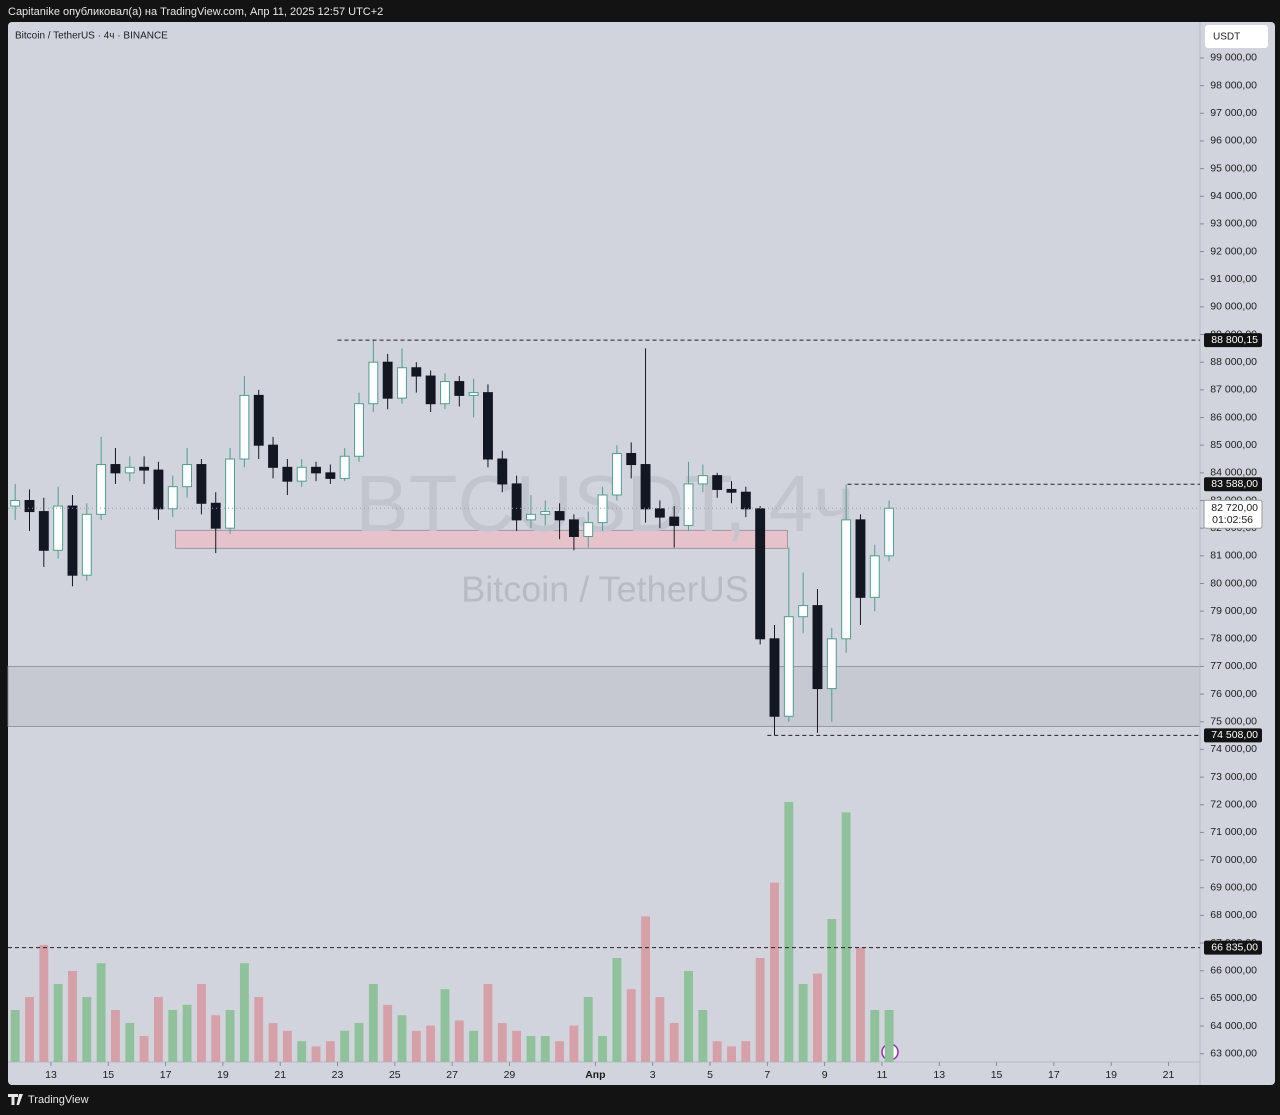 The height and width of the screenshot is (1115, 1280). I want to click on last-price-label: 82 720,00, so click(1234, 508).